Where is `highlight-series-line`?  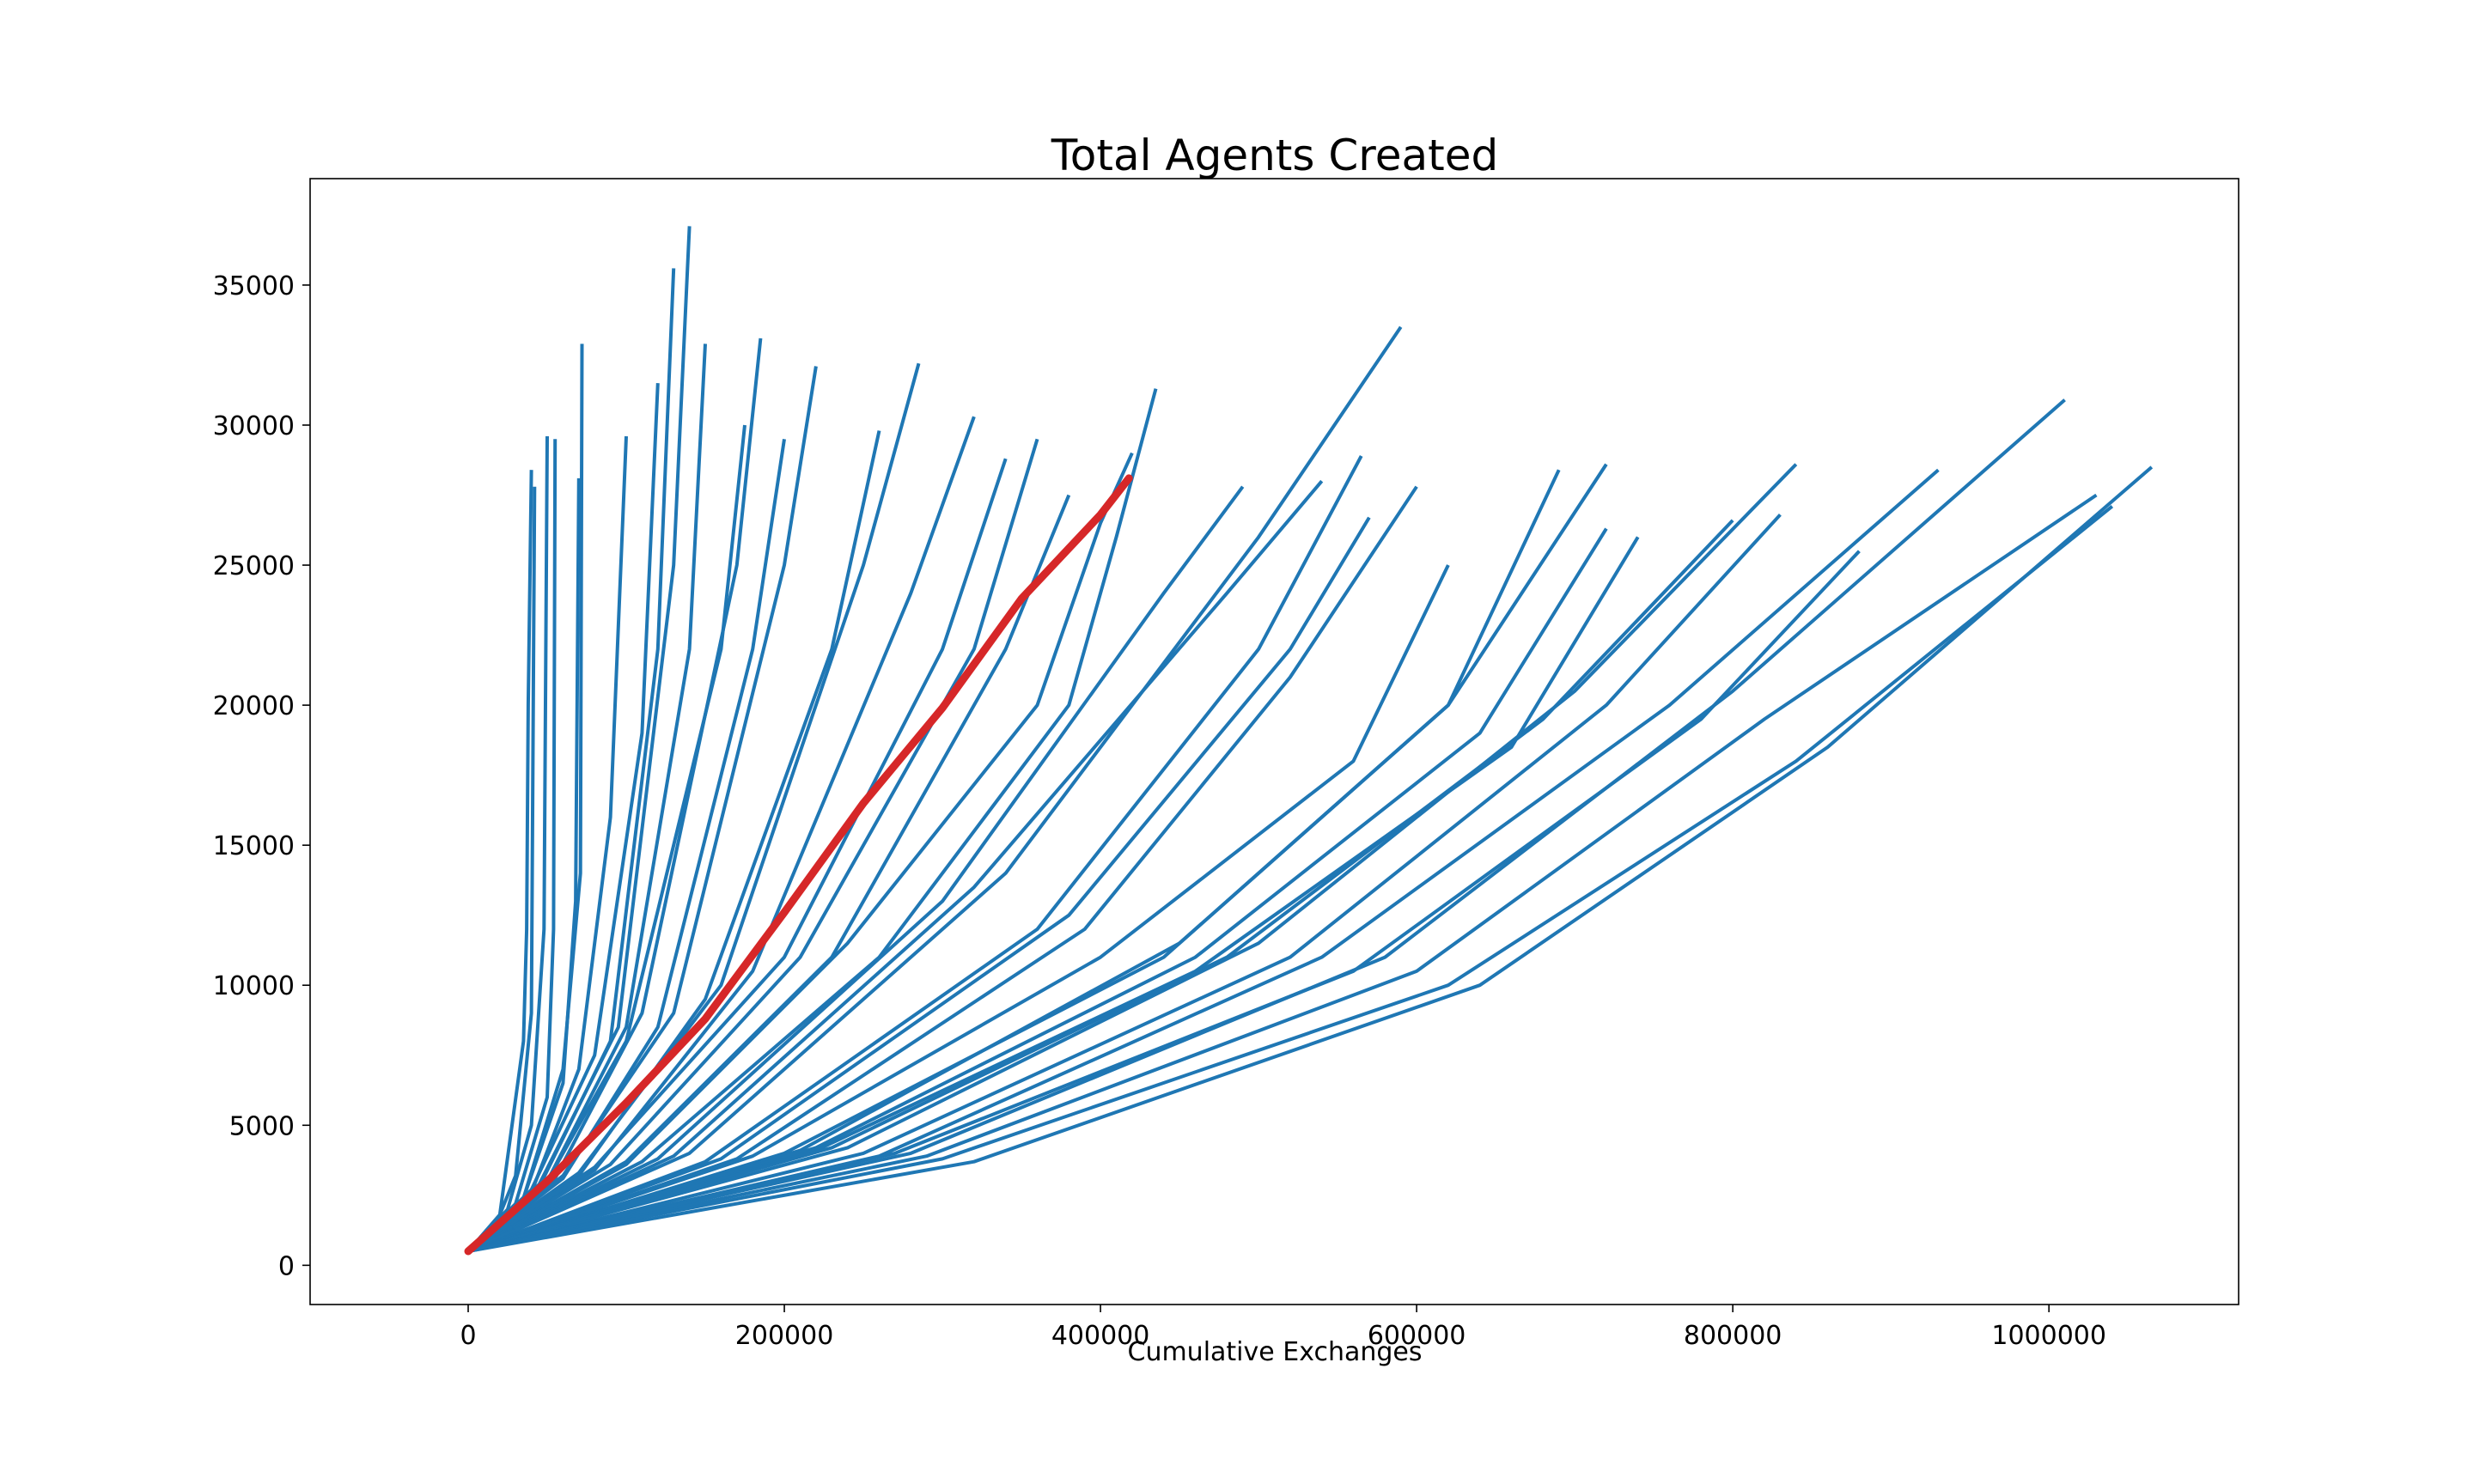 highlight-series-line is located at coordinates (798, 865).